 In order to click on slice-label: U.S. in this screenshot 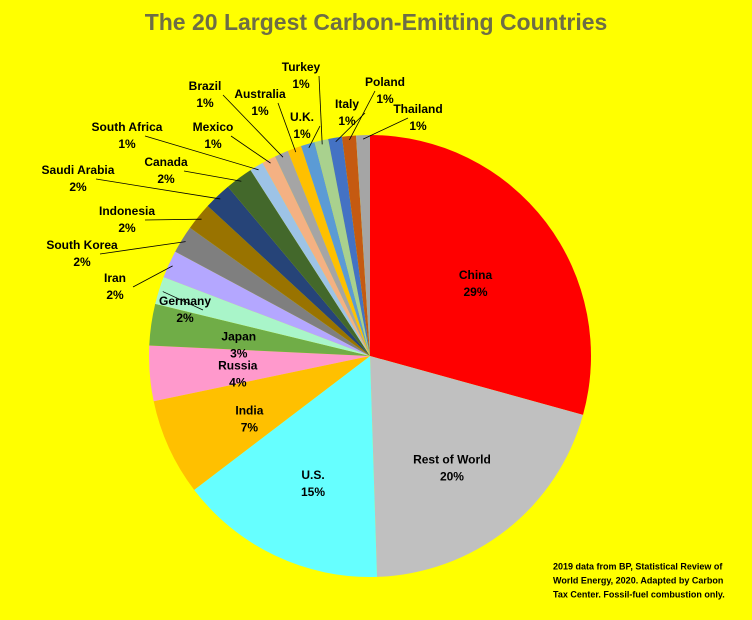, I will do `click(312, 475)`.